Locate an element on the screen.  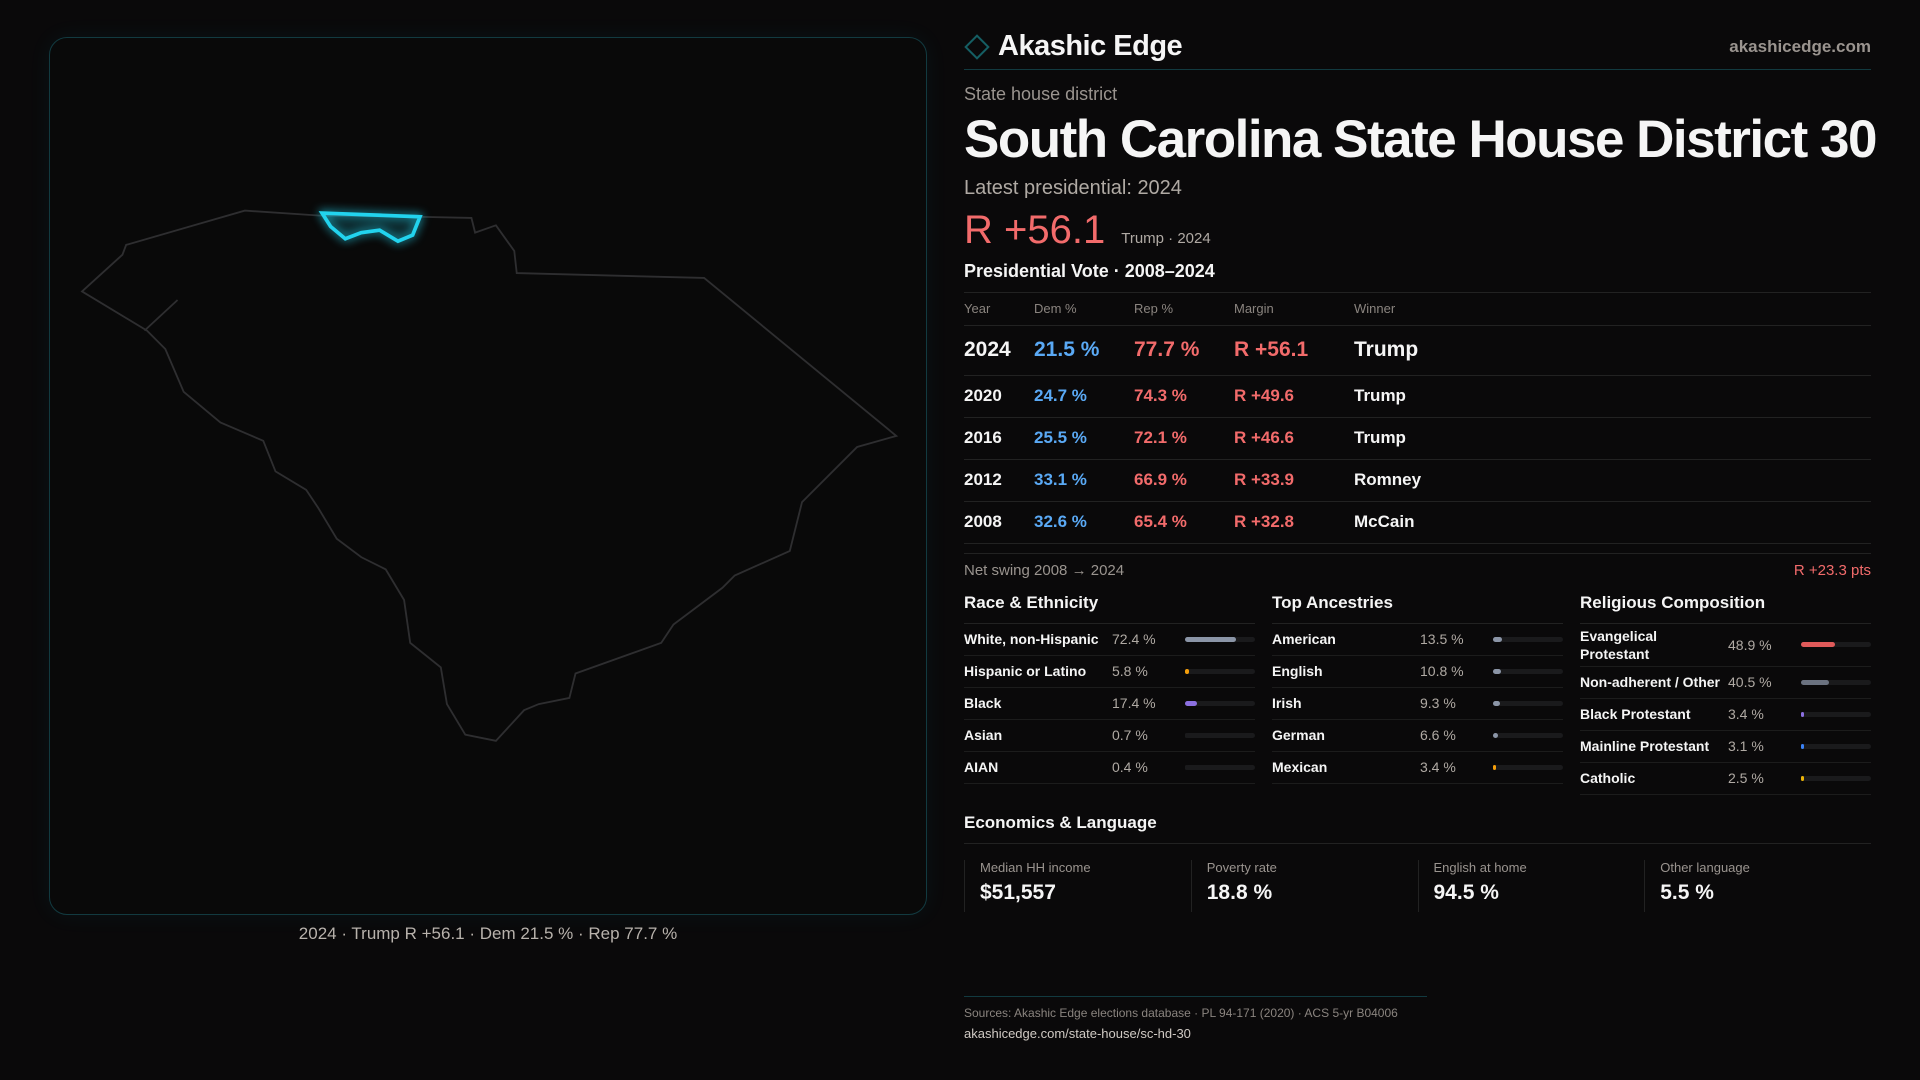
item-label: Evangelical Protestant is located at coordinates (1619, 644).